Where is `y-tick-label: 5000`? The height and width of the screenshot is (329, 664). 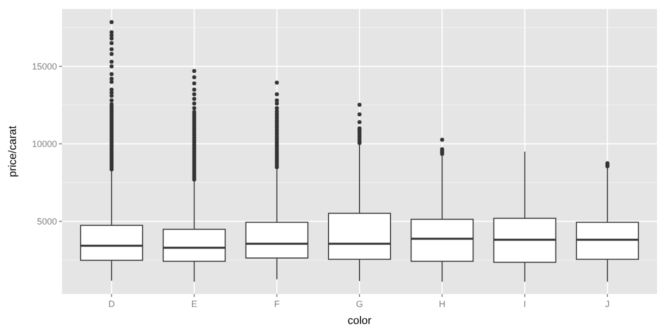
y-tick-label: 5000 is located at coordinates (46, 221).